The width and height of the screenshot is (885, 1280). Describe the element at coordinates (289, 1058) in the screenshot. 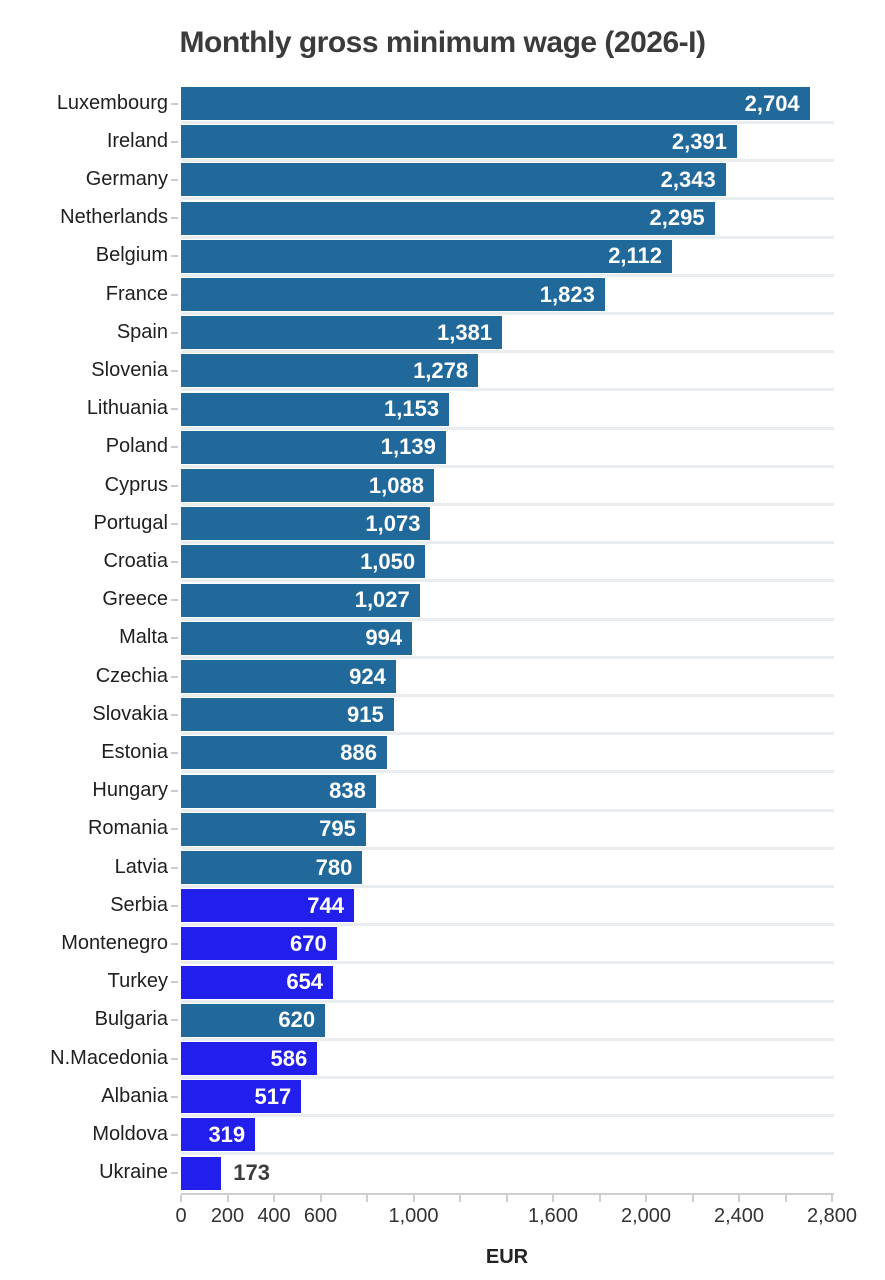

I see `value-label: 586` at that location.